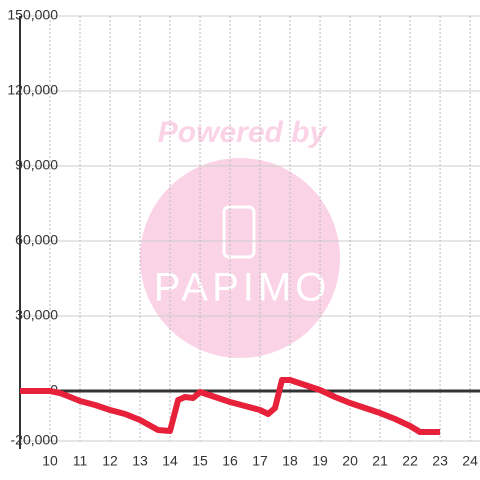 This screenshot has height=480, width=480. I want to click on y-tick-label: -20,000, so click(35, 440).